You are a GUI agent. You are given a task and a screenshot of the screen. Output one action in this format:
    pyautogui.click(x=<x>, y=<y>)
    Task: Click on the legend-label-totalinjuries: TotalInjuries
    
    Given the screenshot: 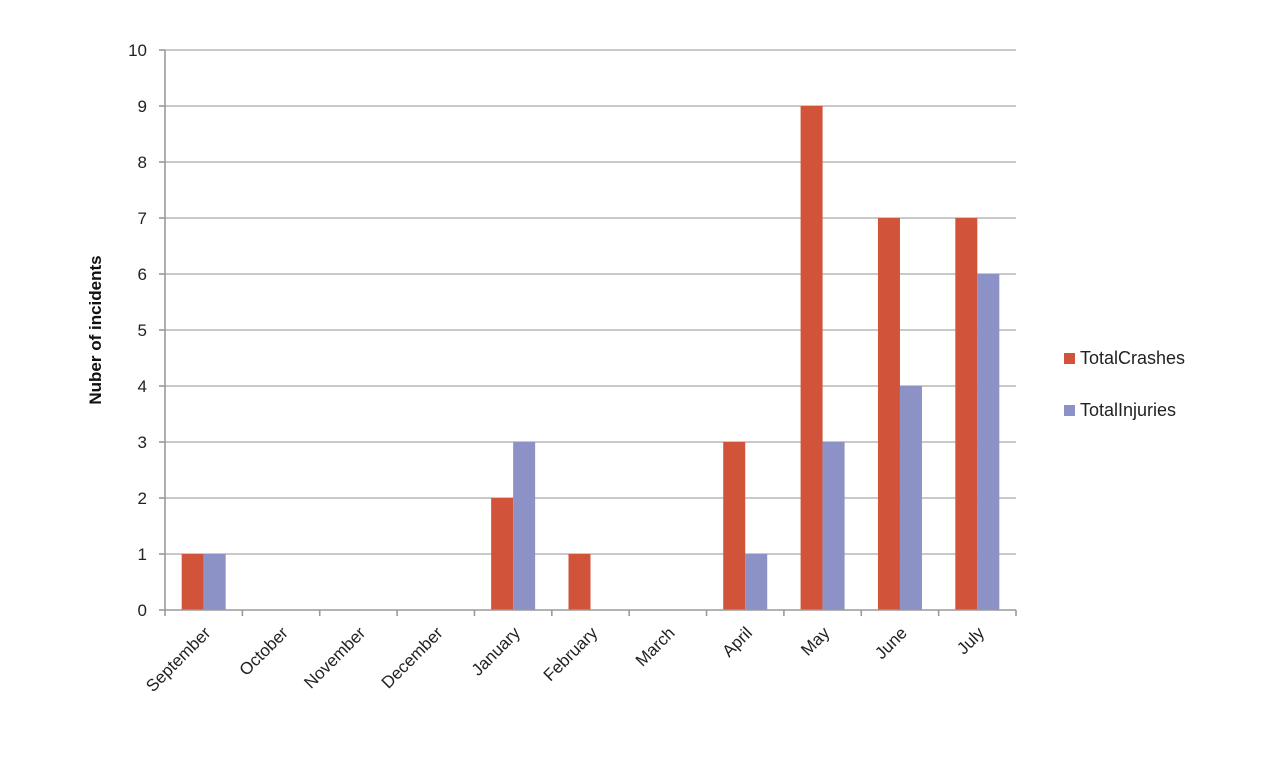 What is the action you would take?
    pyautogui.click(x=1128, y=410)
    